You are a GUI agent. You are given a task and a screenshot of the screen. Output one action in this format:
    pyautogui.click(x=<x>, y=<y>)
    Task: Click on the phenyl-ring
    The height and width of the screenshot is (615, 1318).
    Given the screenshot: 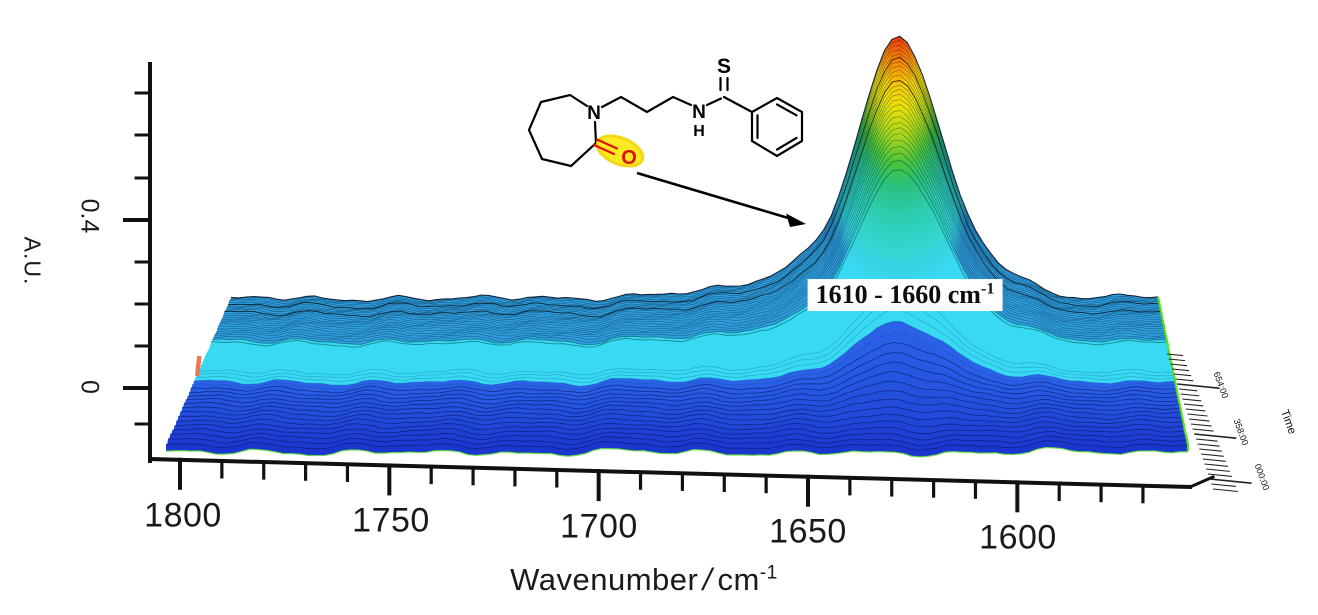 What is the action you would take?
    pyautogui.click(x=777, y=127)
    